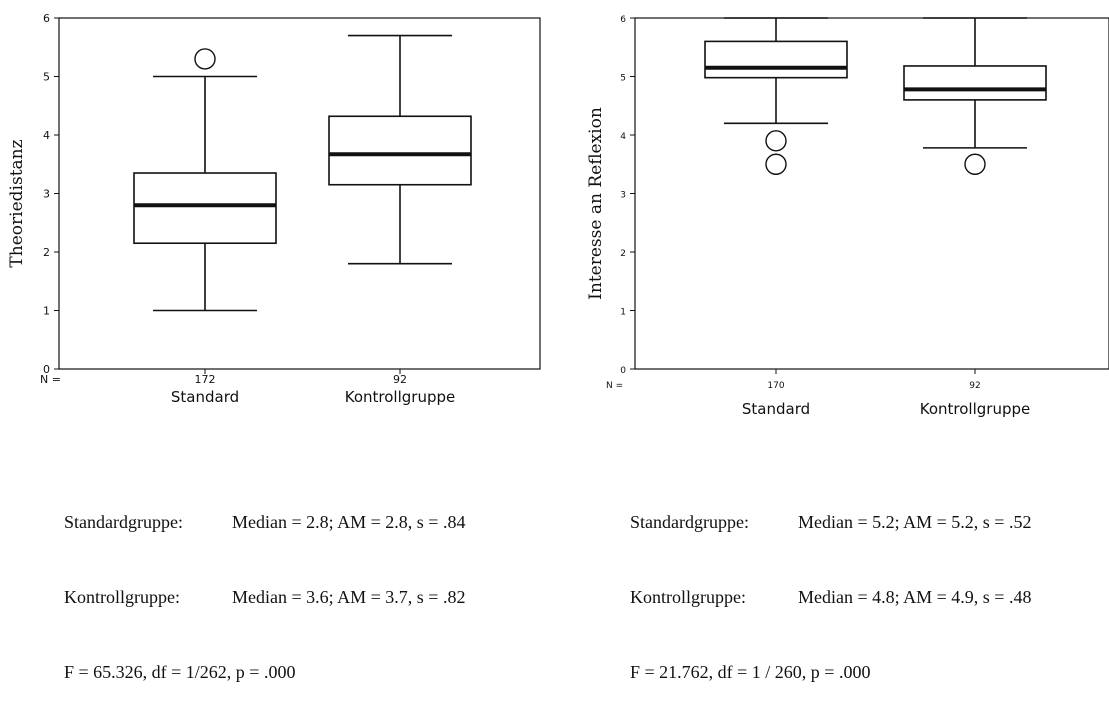 This screenshot has width=1109, height=710. I want to click on stats-left-row-3: F = 65.326, df = 1/262, p = .000, so click(264, 672).